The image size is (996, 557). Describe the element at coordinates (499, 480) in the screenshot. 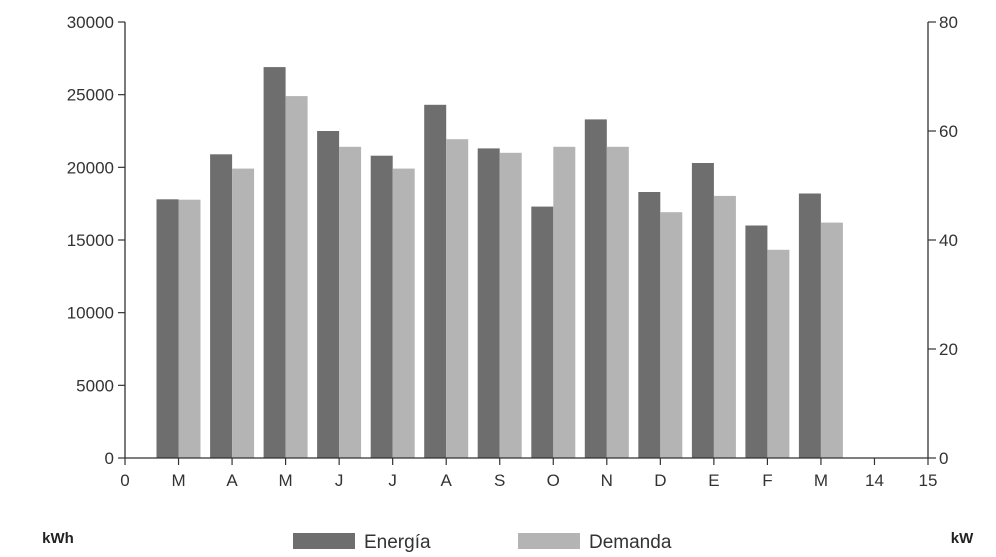

I see `x-tick-label: S` at that location.